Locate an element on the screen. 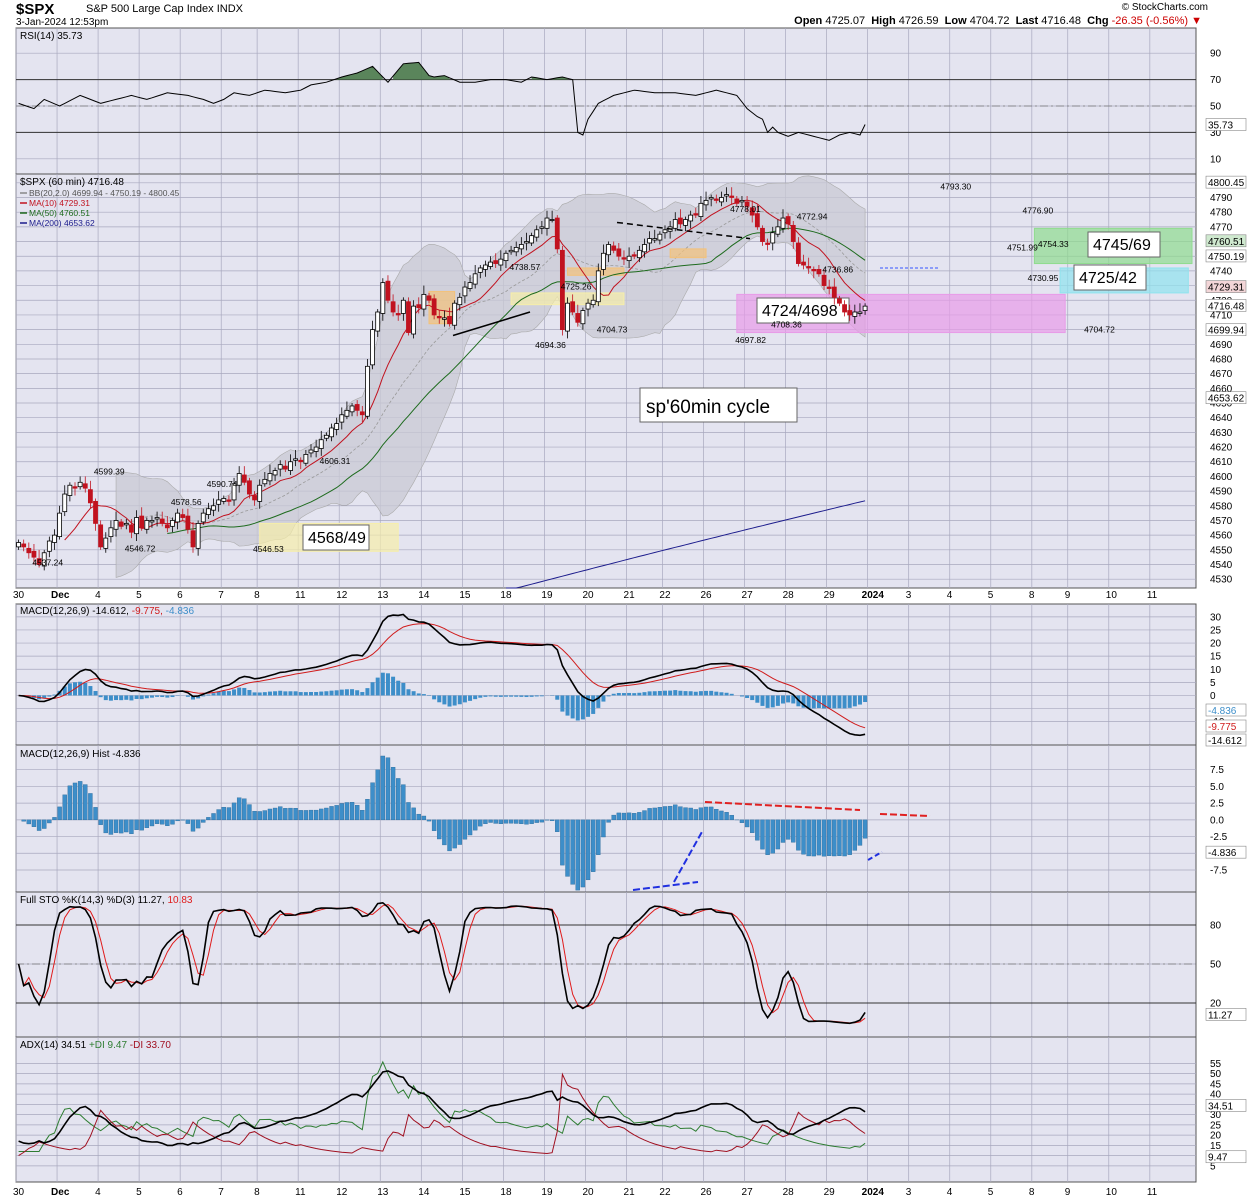 The width and height of the screenshot is (1250, 1200). y-tick-label: 25 is located at coordinates (1216, 630).